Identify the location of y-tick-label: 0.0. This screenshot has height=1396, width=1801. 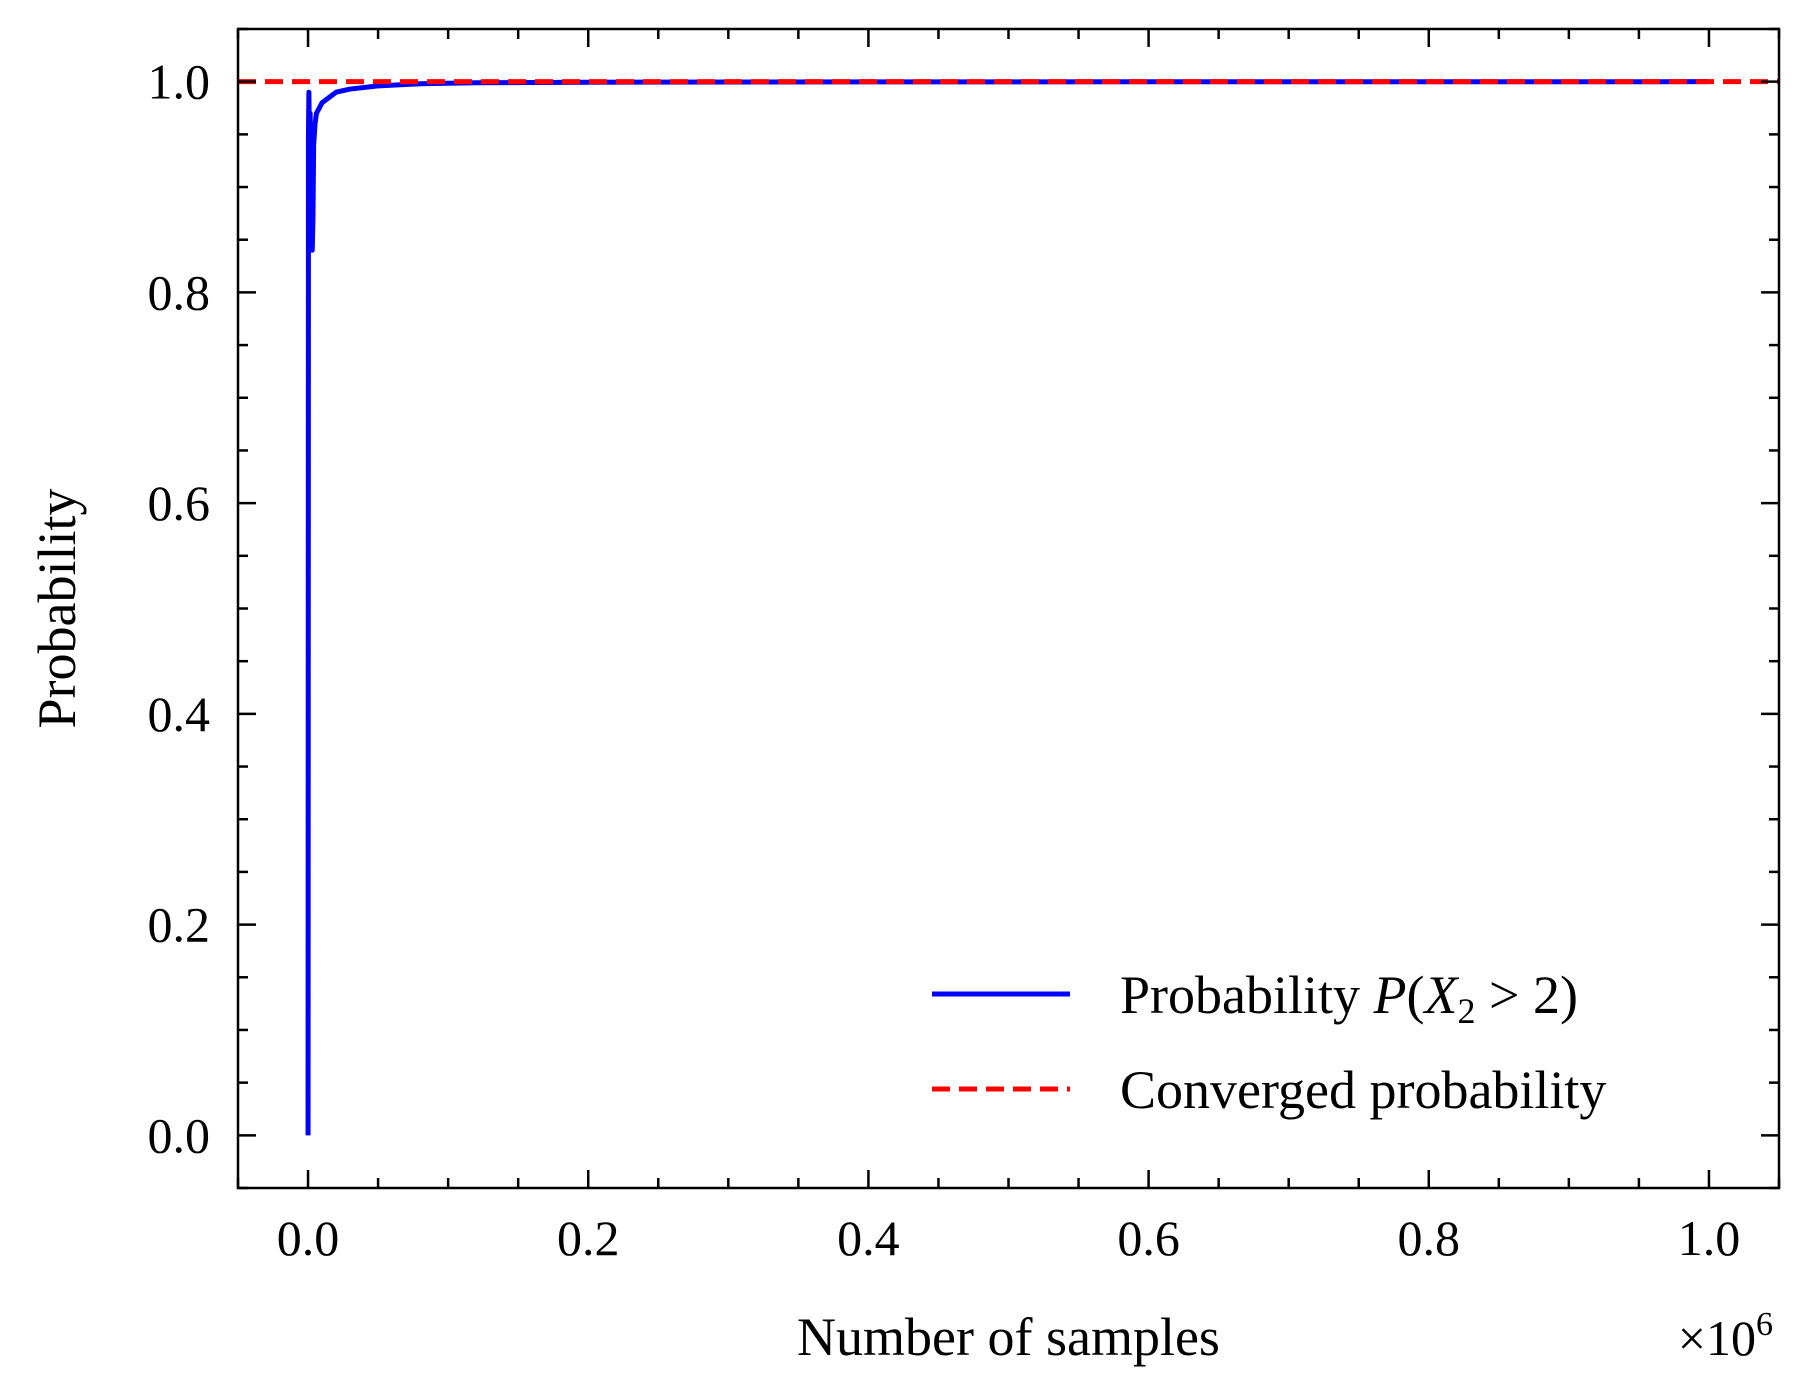
(179, 1135).